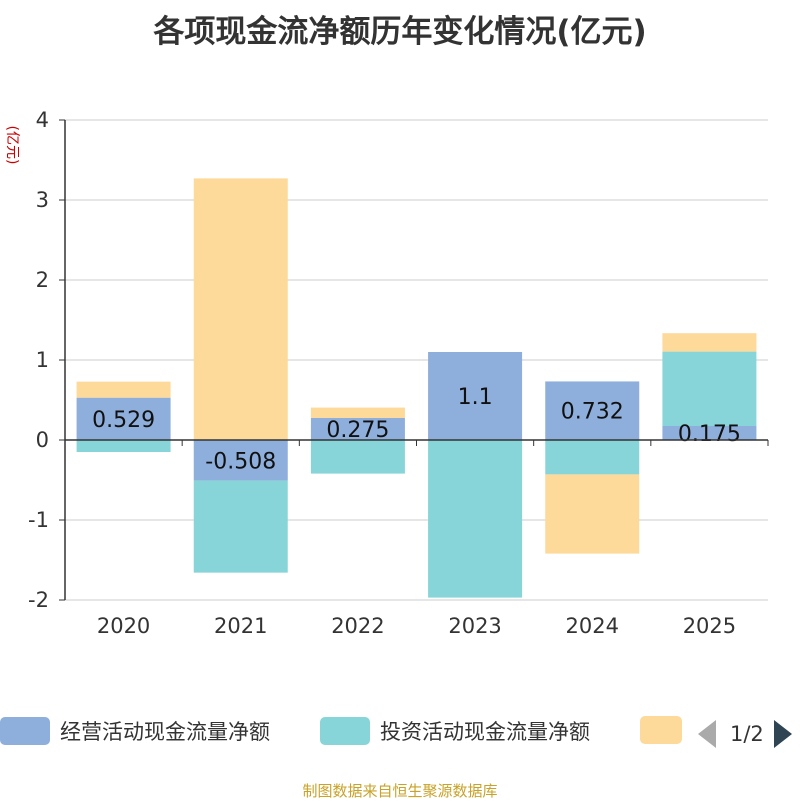 The image size is (800, 801). I want to click on bar-series2-2025, so click(709, 342).